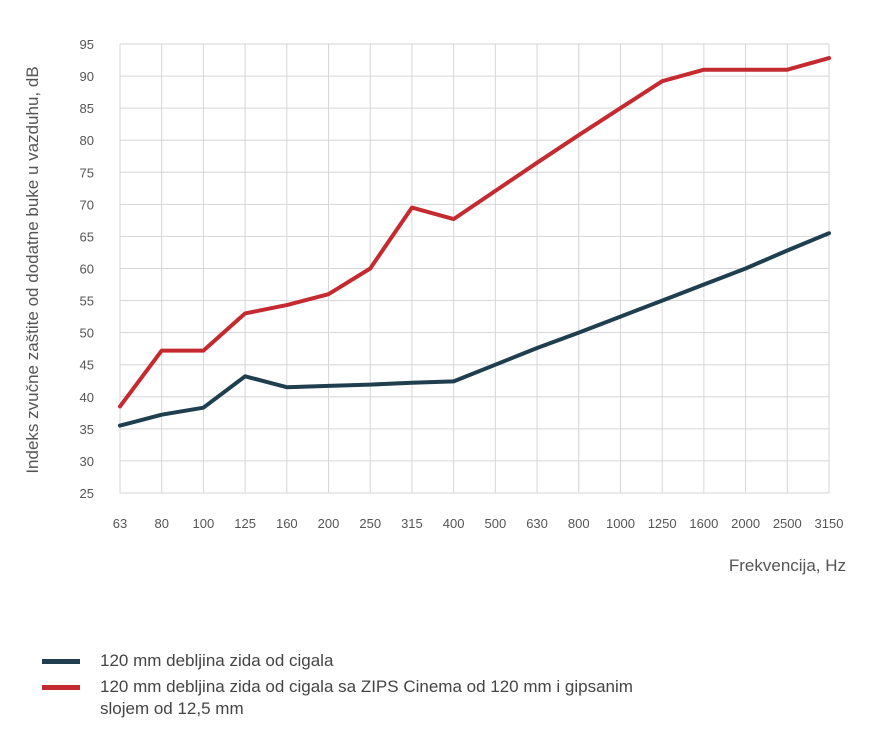 The height and width of the screenshot is (740, 896). I want to click on y-tick-label: 90, so click(87, 76).